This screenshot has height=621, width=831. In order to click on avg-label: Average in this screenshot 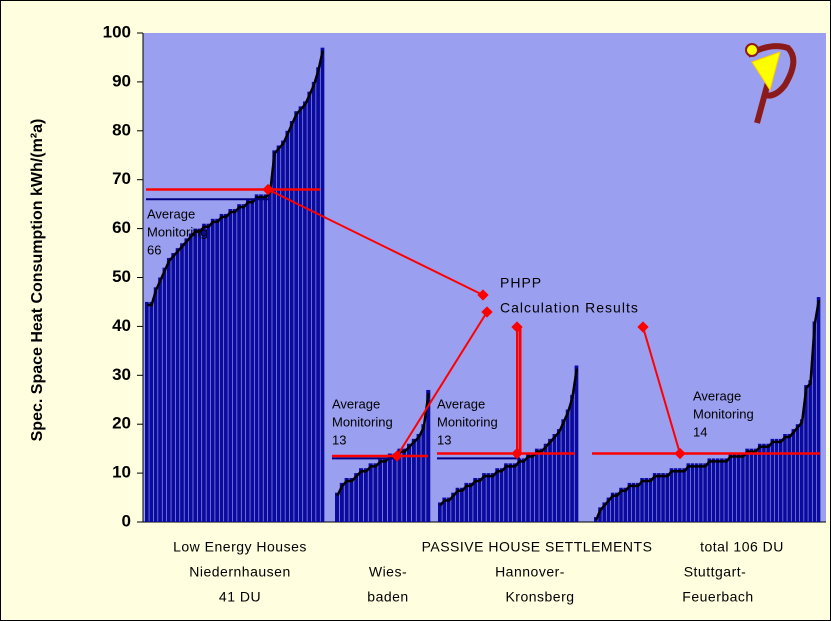, I will do `click(171, 213)`.